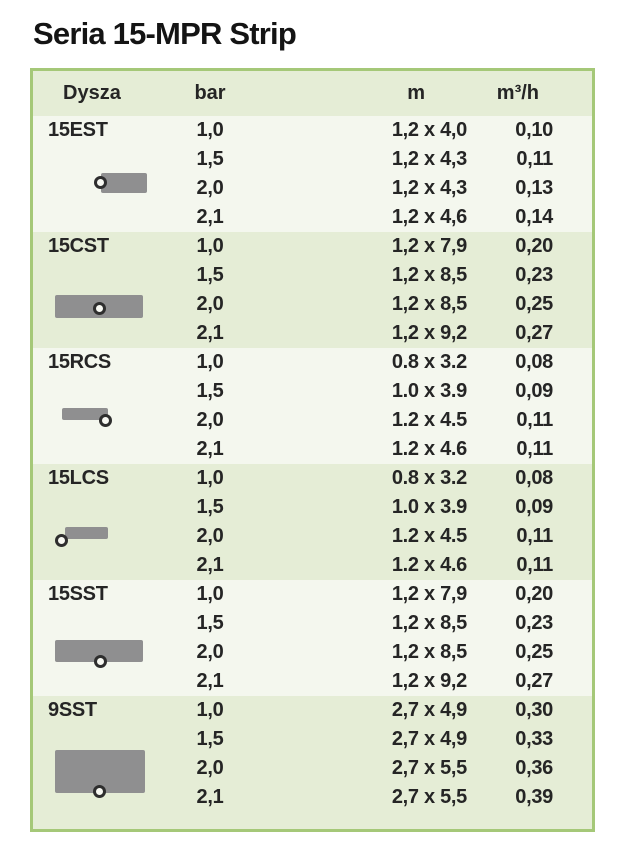 The height and width of the screenshot is (843, 640). What do you see at coordinates (534, 768) in the screenshot?
I see `cell-flow: 0,36` at bounding box center [534, 768].